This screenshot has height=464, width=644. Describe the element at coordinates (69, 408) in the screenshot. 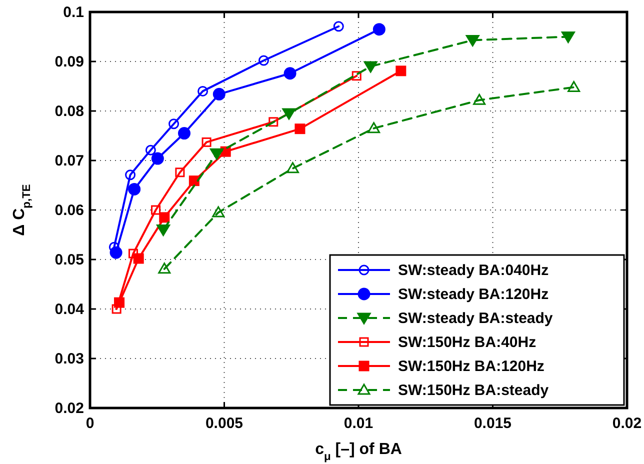

I see `y-tick-label: 0.02` at that location.